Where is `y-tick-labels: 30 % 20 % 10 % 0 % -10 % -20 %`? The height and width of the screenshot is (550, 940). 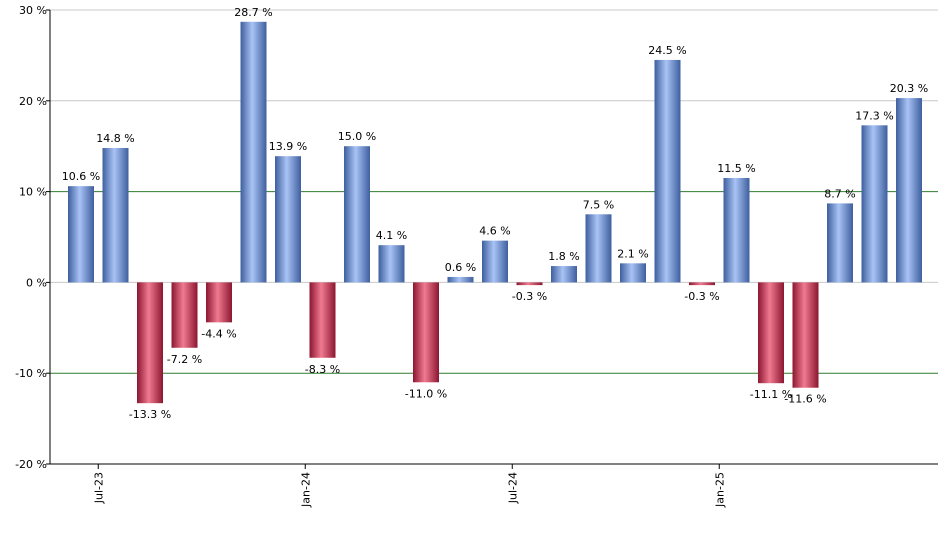
y-tick-labels: 30 % 20 % 10 % 0 % -10 % -20 % is located at coordinates (31, 237).